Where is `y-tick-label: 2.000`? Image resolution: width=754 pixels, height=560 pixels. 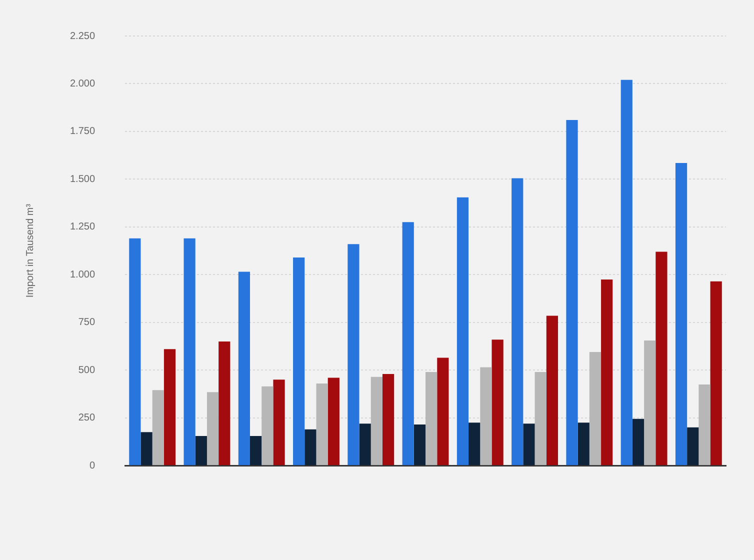 y-tick-label: 2.000 is located at coordinates (83, 84).